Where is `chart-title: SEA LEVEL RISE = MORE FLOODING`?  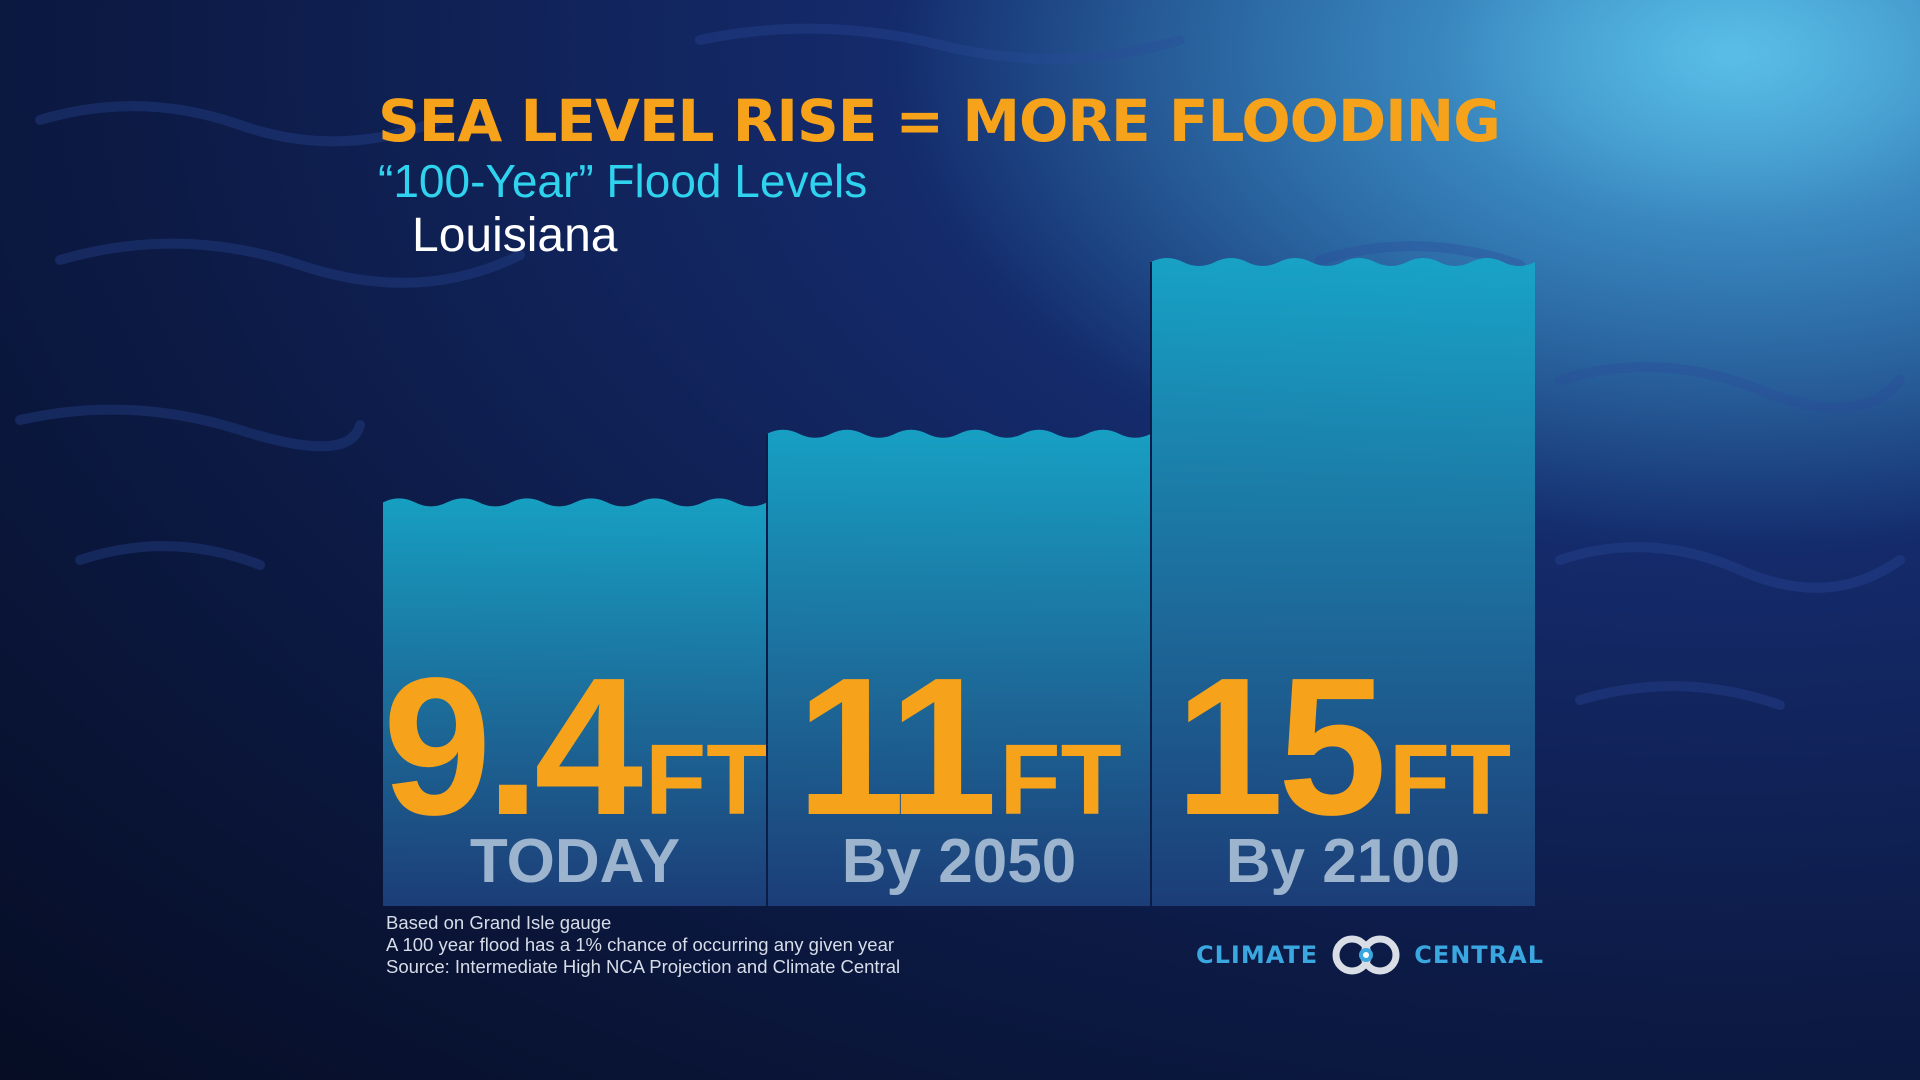 chart-title: SEA LEVEL RISE = MORE FLOODING is located at coordinates (939, 121).